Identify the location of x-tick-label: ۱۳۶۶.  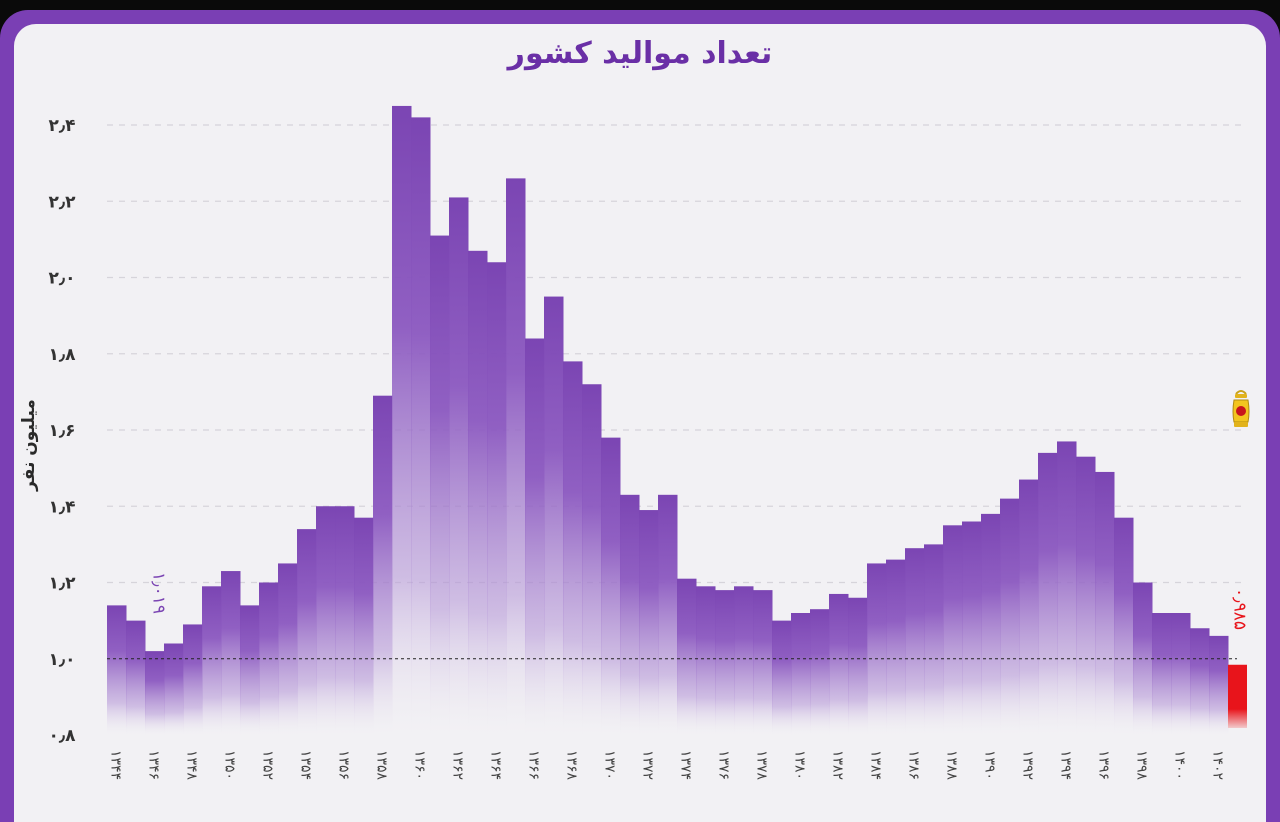
(534, 765).